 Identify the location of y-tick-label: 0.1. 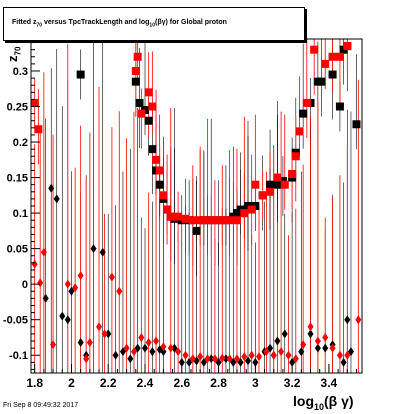
(20, 214).